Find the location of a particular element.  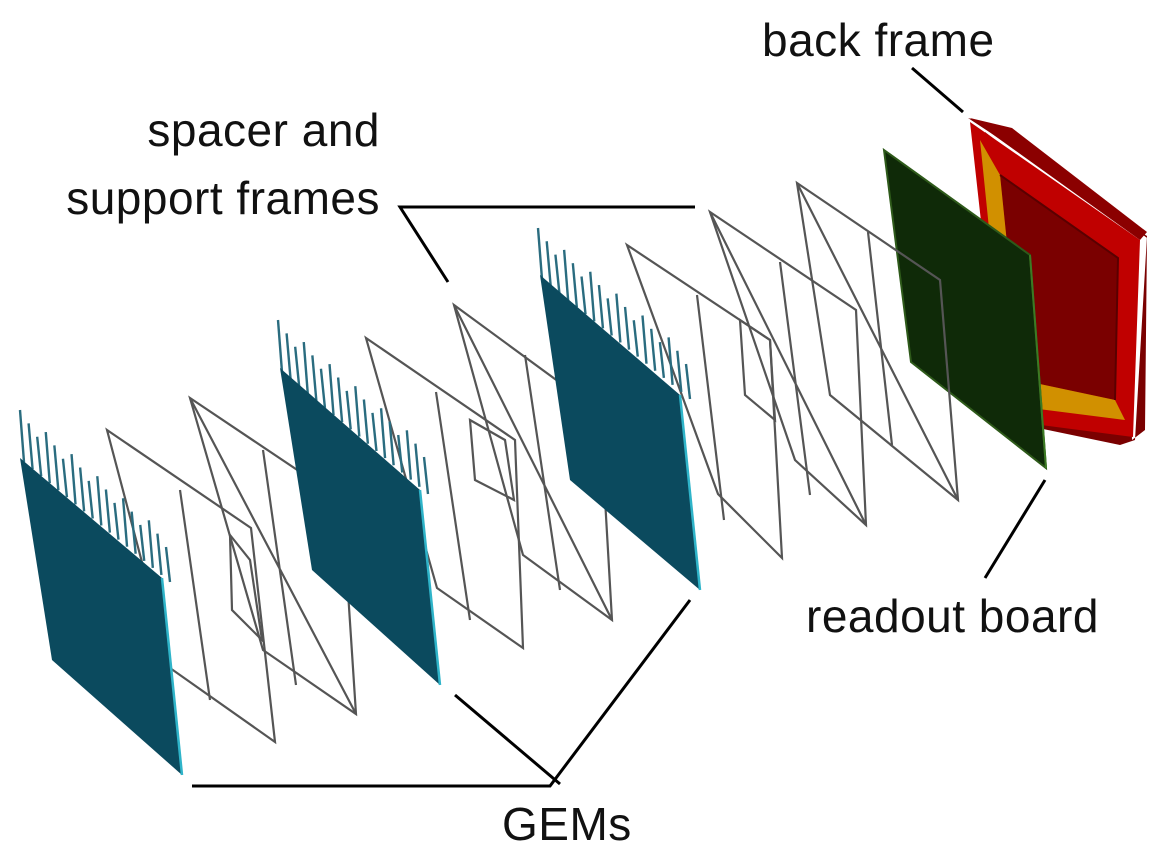

leader-back-frame is located at coordinates (937, 90).